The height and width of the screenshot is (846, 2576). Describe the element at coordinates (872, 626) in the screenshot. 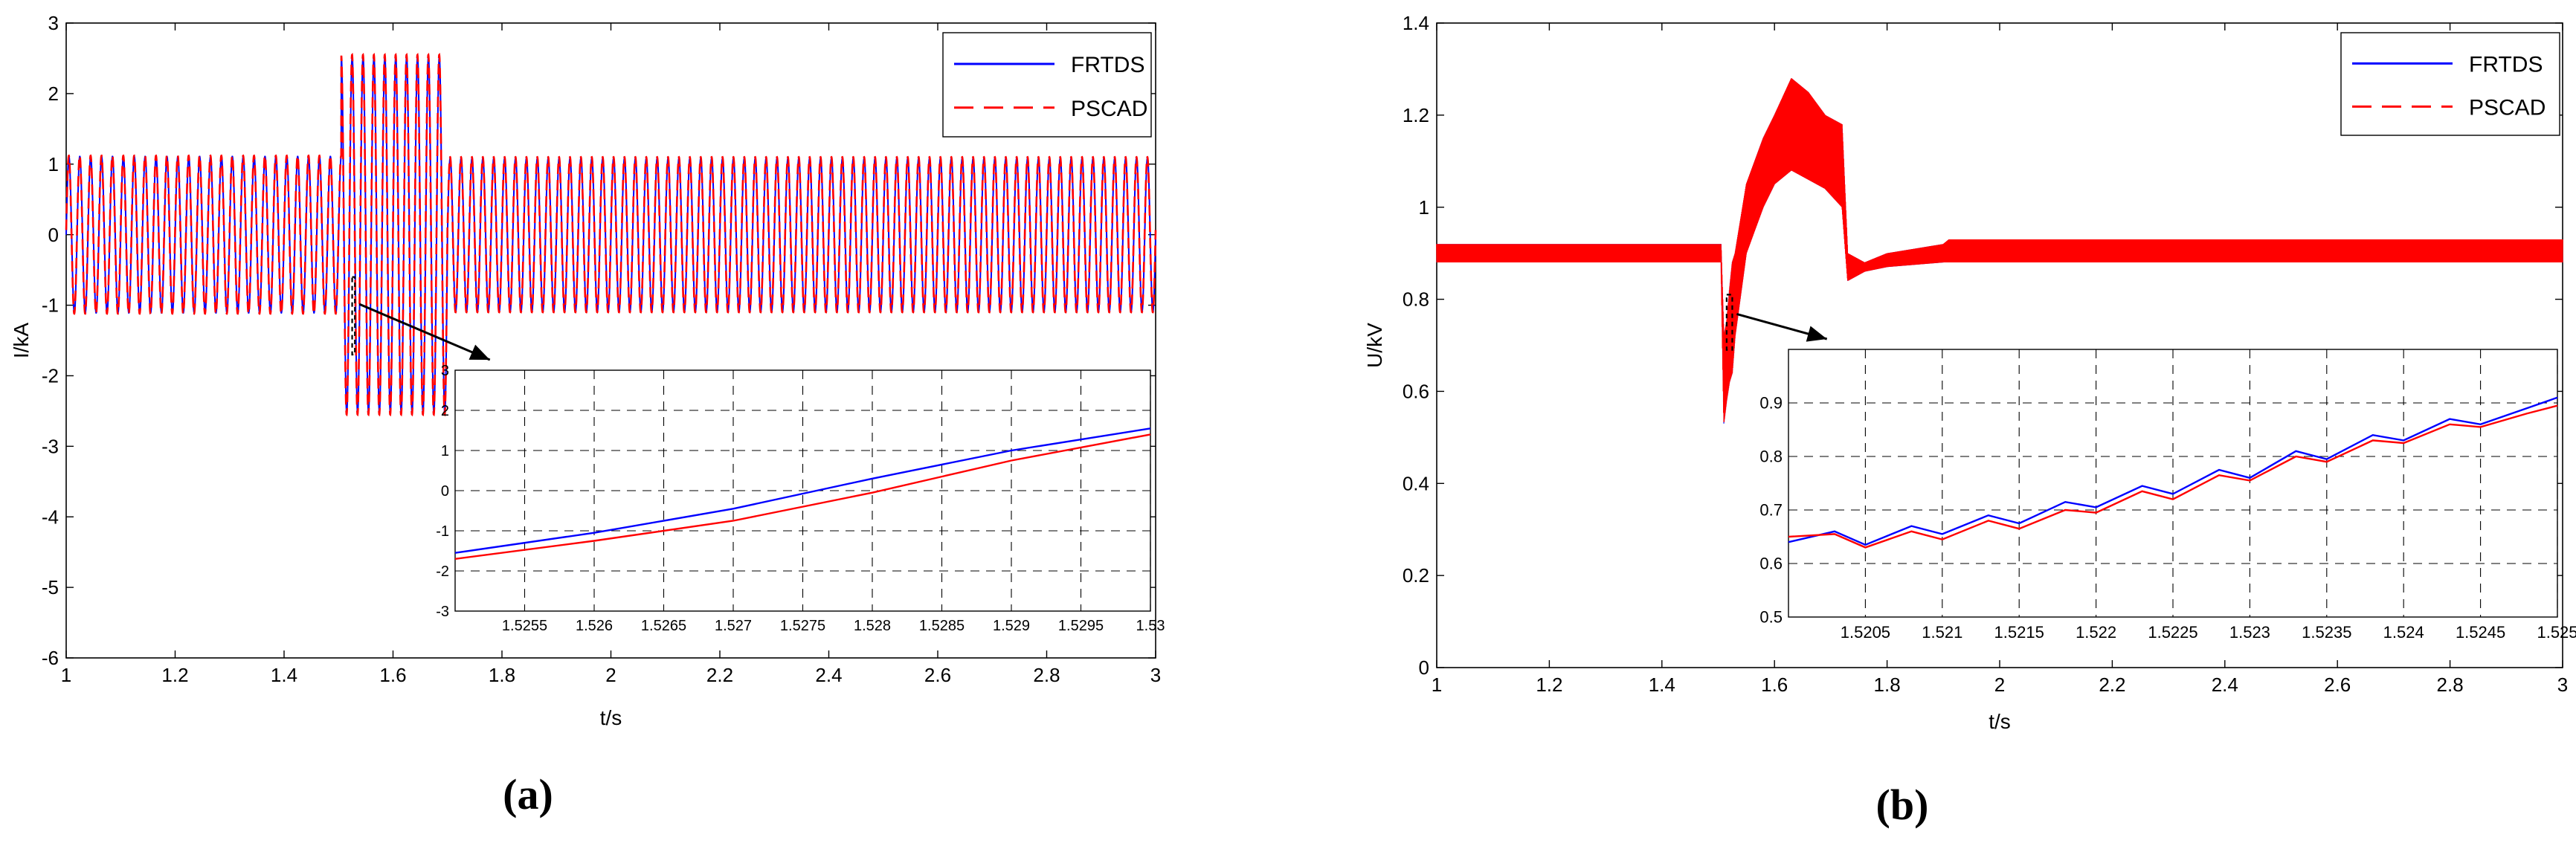

I see `inset-x-tick-label: 1.528` at that location.